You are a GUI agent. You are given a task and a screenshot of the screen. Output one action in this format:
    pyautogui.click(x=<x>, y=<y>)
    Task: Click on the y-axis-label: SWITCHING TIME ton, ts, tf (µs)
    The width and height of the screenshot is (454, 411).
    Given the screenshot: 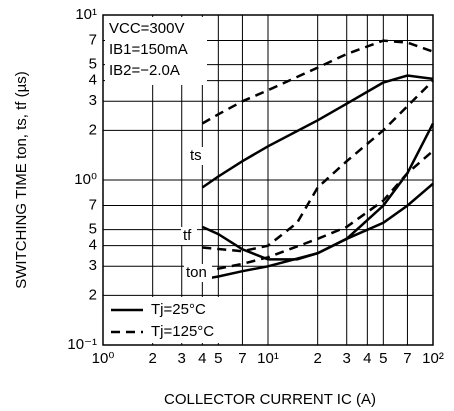 What is the action you would take?
    pyautogui.click(x=21, y=180)
    